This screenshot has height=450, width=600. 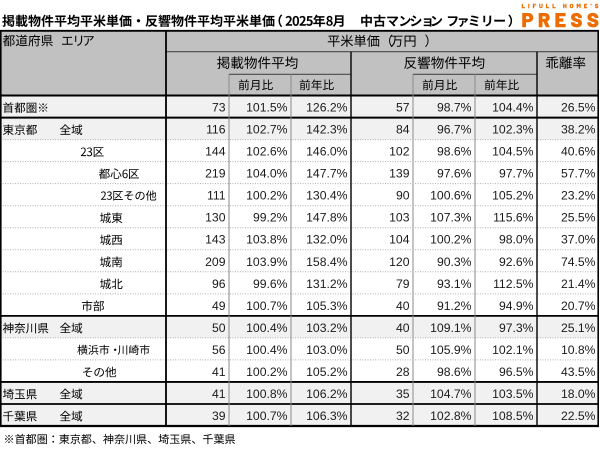 What do you see at coordinates (403, 130) in the screenshot?
I see `svg-text: 84` at bounding box center [403, 130].